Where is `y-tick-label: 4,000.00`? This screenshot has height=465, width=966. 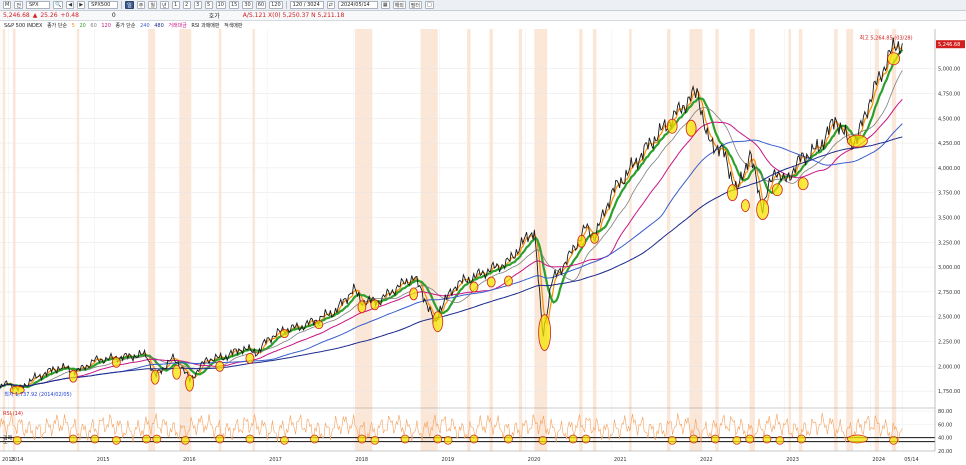 y-tick-label: 4,000.00 is located at coordinates (949, 169).